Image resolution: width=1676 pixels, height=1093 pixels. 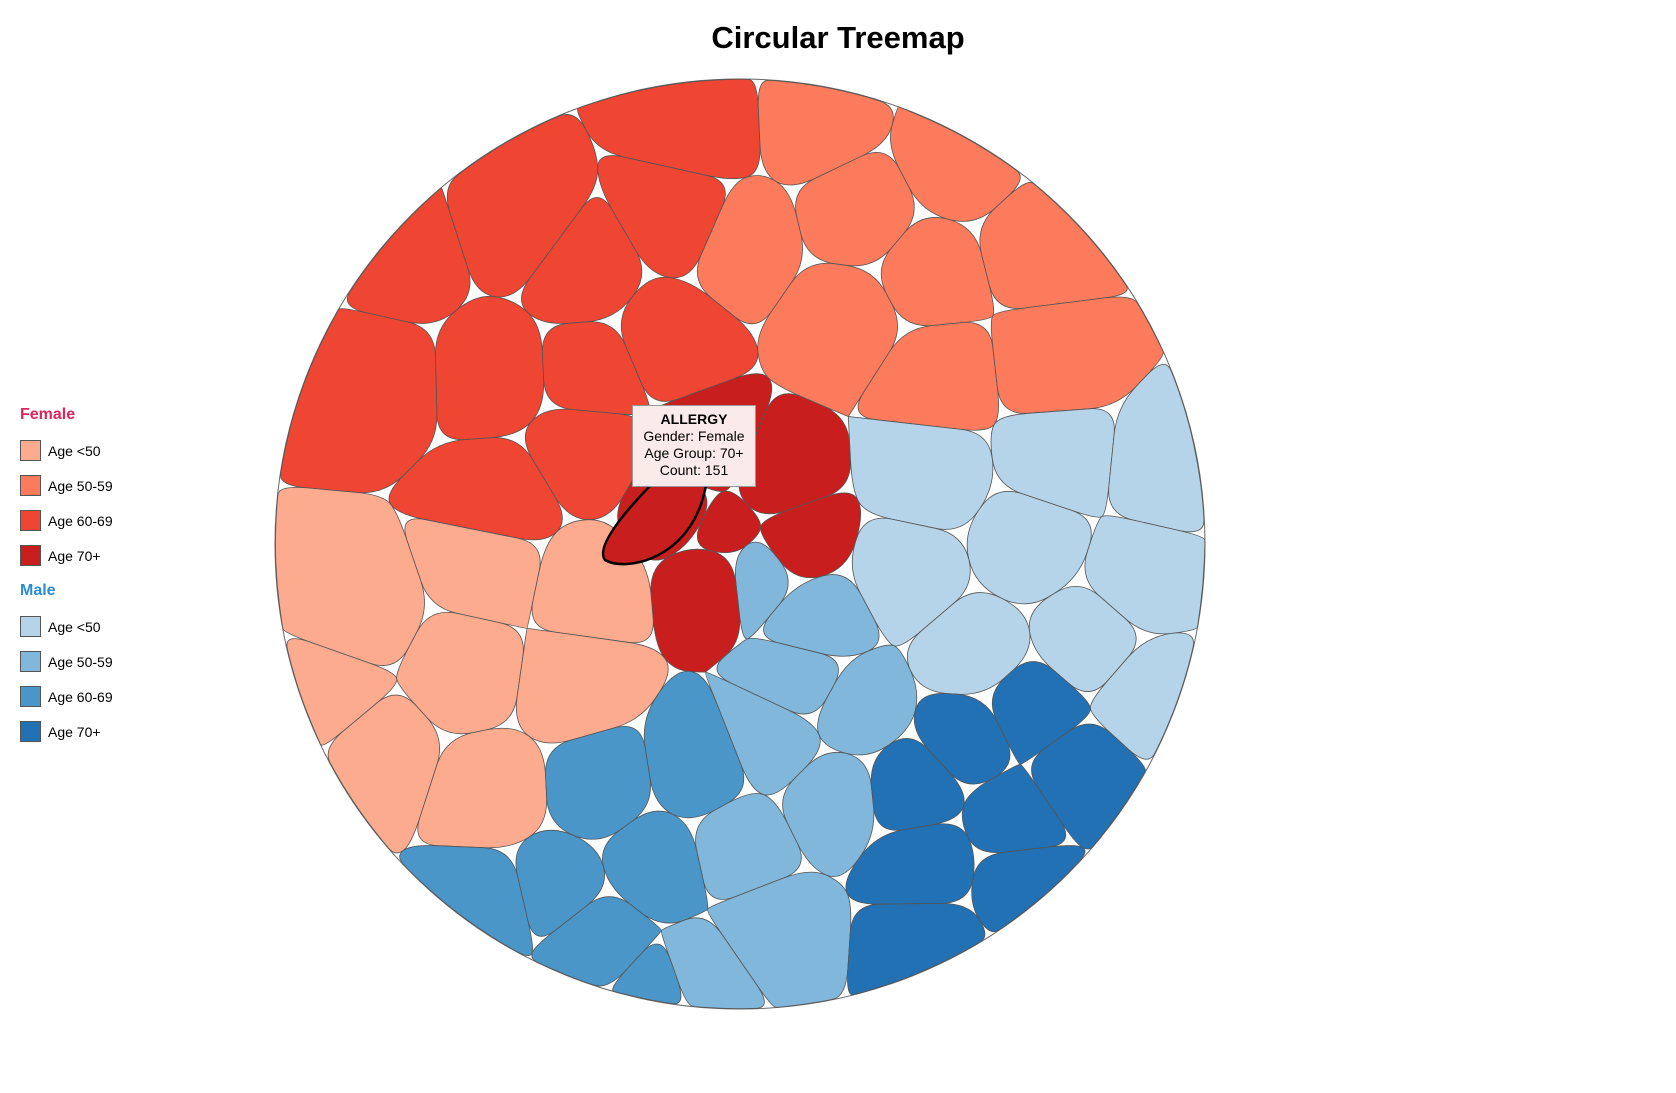 What do you see at coordinates (48, 414) in the screenshot?
I see `legend-title-female: Female` at bounding box center [48, 414].